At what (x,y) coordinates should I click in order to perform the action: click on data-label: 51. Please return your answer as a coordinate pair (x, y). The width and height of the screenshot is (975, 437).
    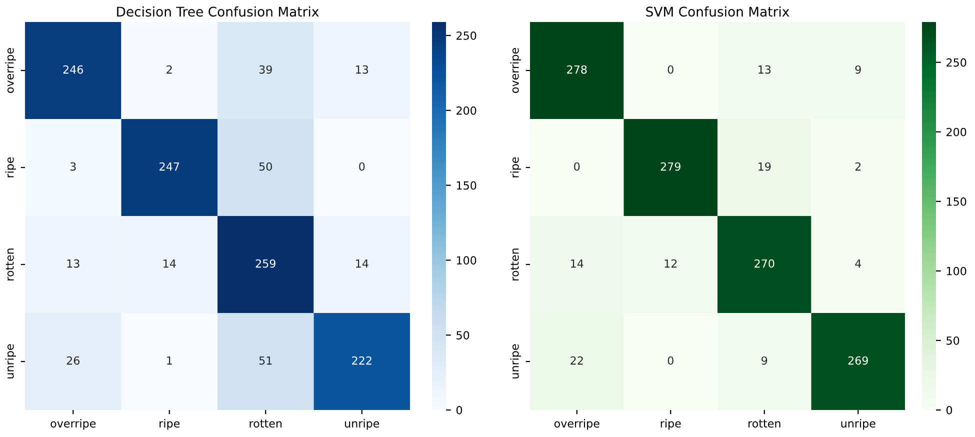
    Looking at the image, I should click on (265, 360).